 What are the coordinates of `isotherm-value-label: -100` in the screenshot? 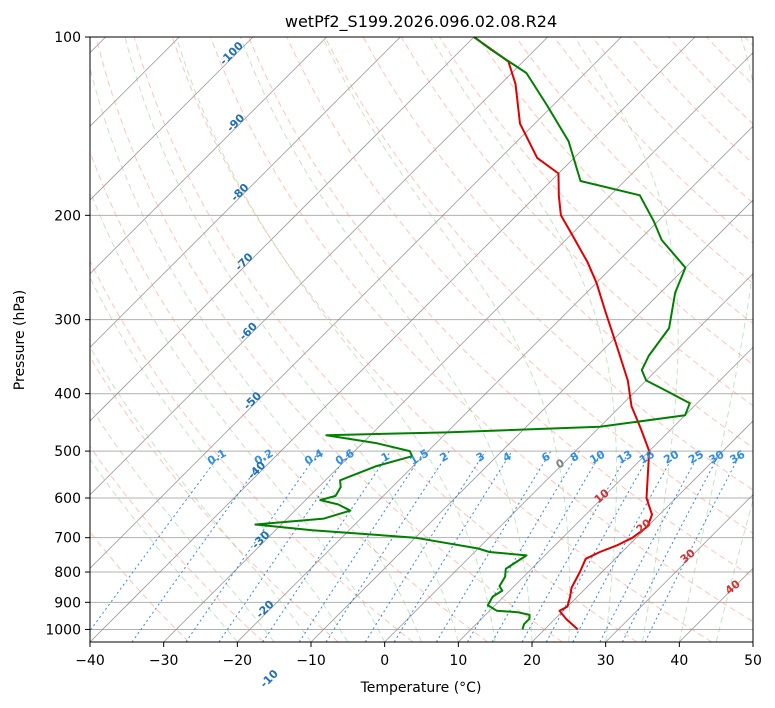 It's located at (231, 53).